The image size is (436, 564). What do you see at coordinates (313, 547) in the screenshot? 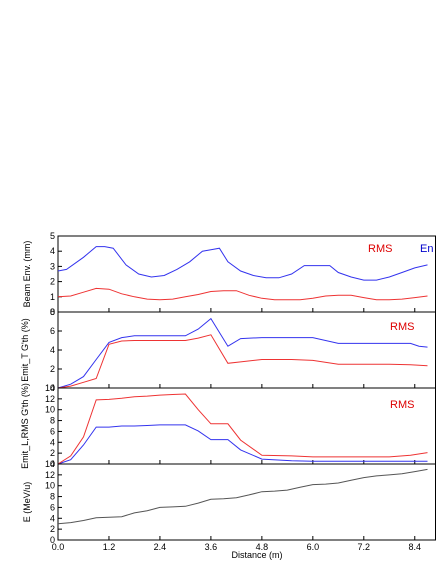
I see `x-tick-label: 6.0` at bounding box center [313, 547].